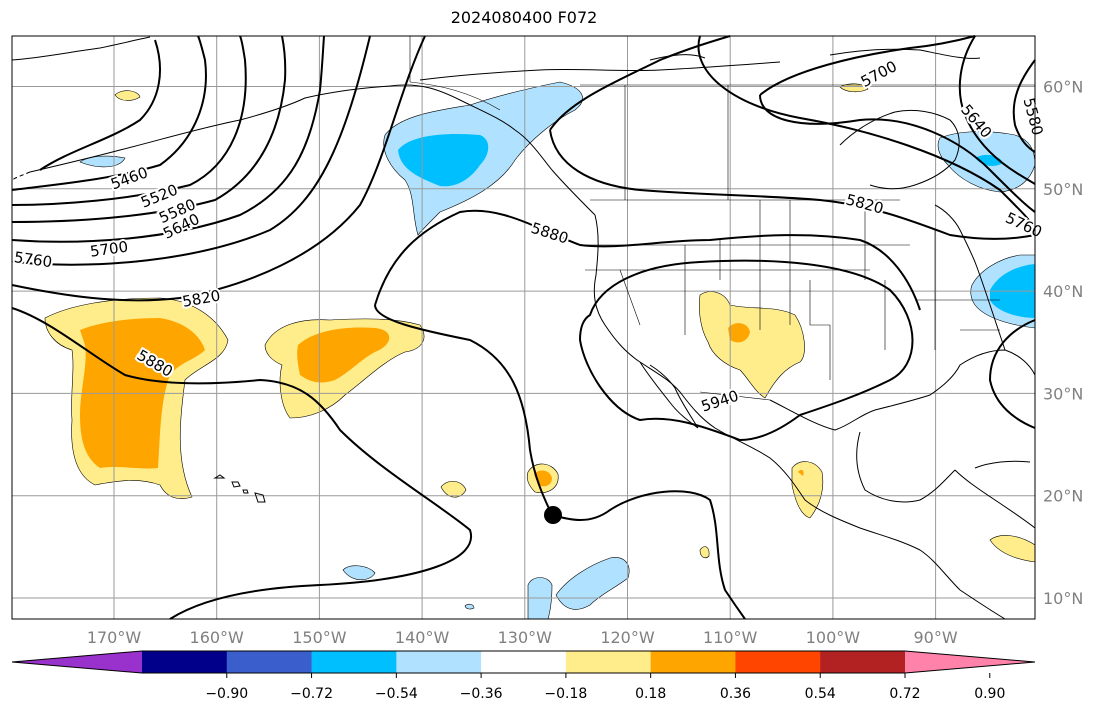 The height and width of the screenshot is (712, 1105). What do you see at coordinates (481, 694) in the screenshot?
I see `colorbar-tick-label: −0.36` at bounding box center [481, 694].